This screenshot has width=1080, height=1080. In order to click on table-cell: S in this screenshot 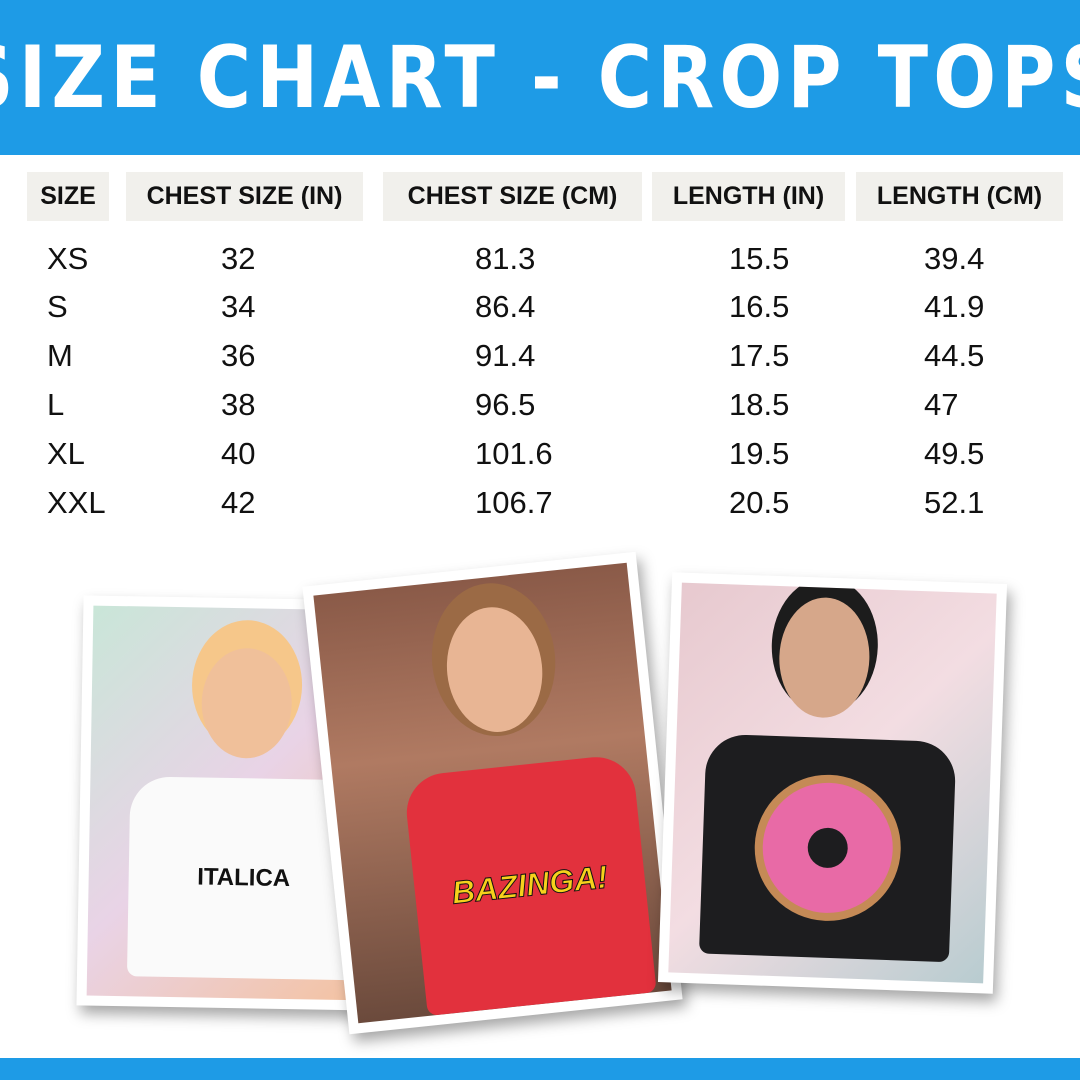, I will do `click(57, 306)`.